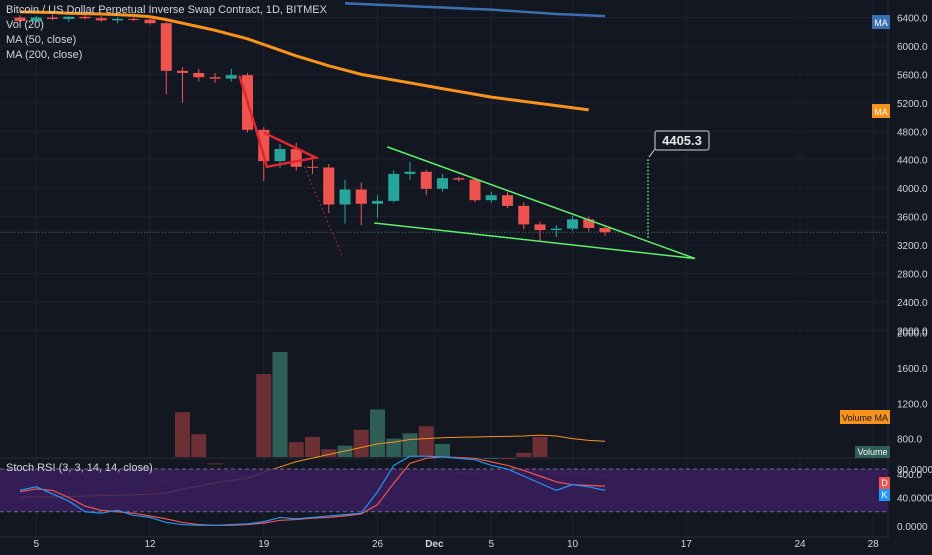  I want to click on time-tick-label: Dec, so click(434, 544).